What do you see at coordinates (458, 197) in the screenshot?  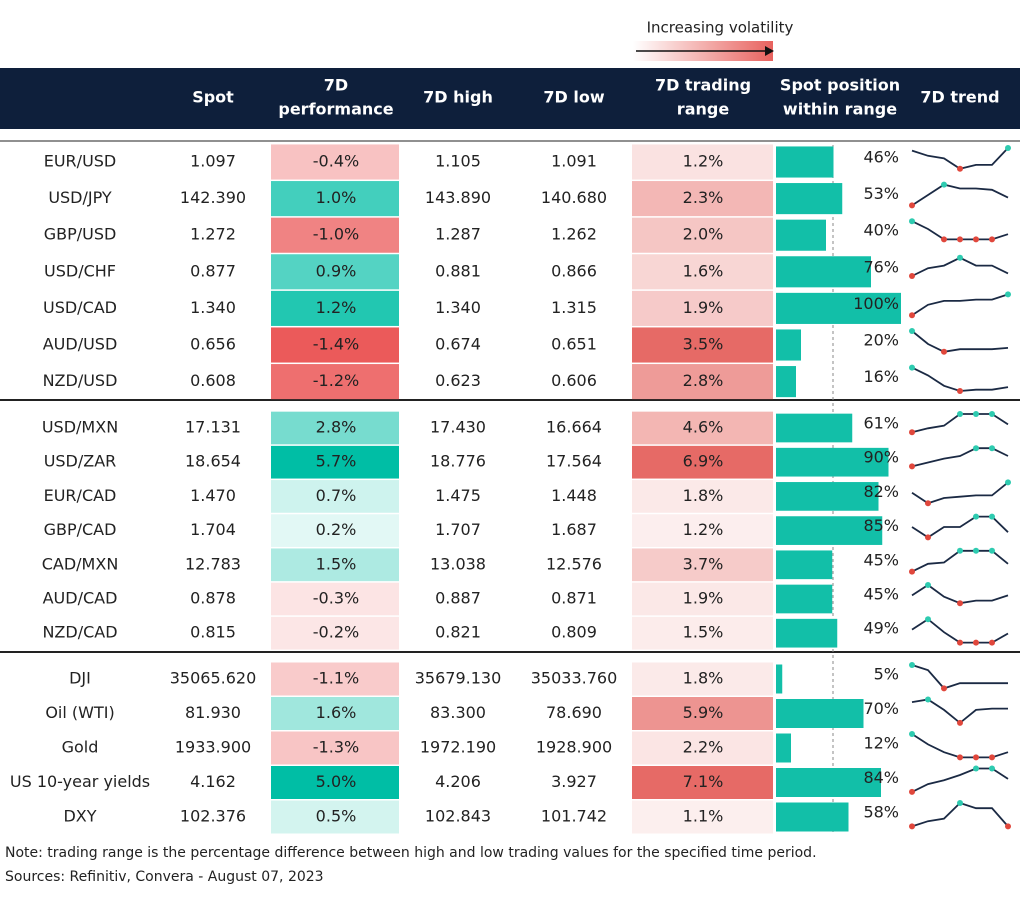 I see `high-value: 143.890` at bounding box center [458, 197].